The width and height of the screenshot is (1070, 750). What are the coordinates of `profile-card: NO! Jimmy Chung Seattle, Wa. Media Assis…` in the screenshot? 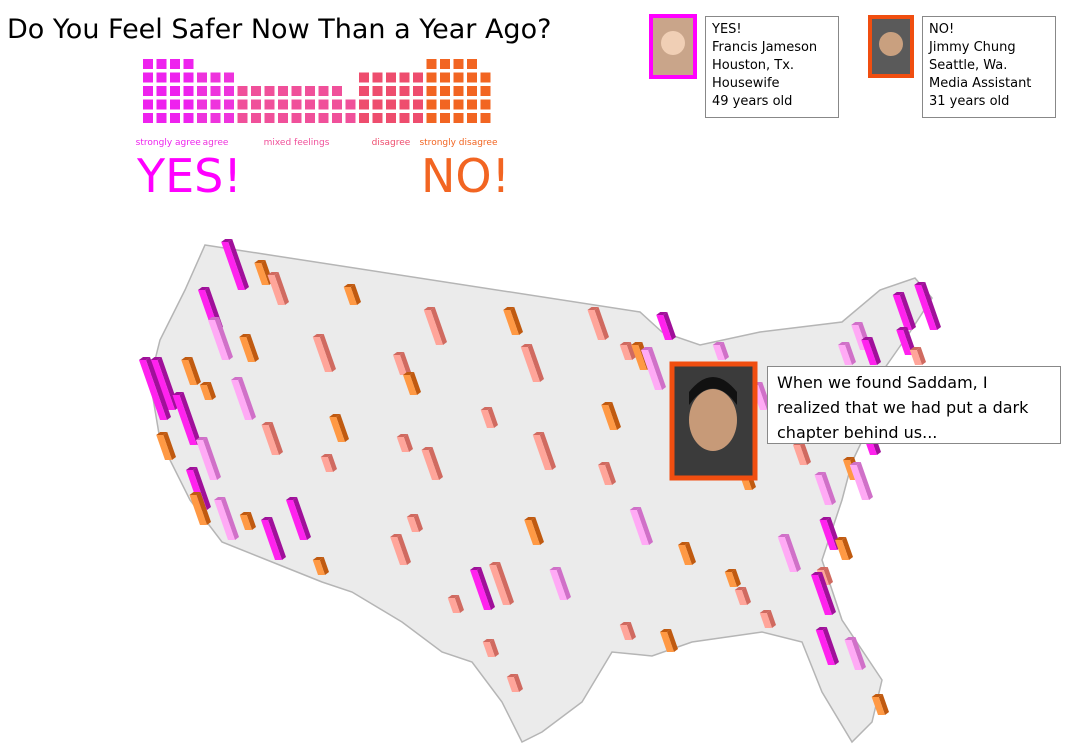 It's located at (989, 67).